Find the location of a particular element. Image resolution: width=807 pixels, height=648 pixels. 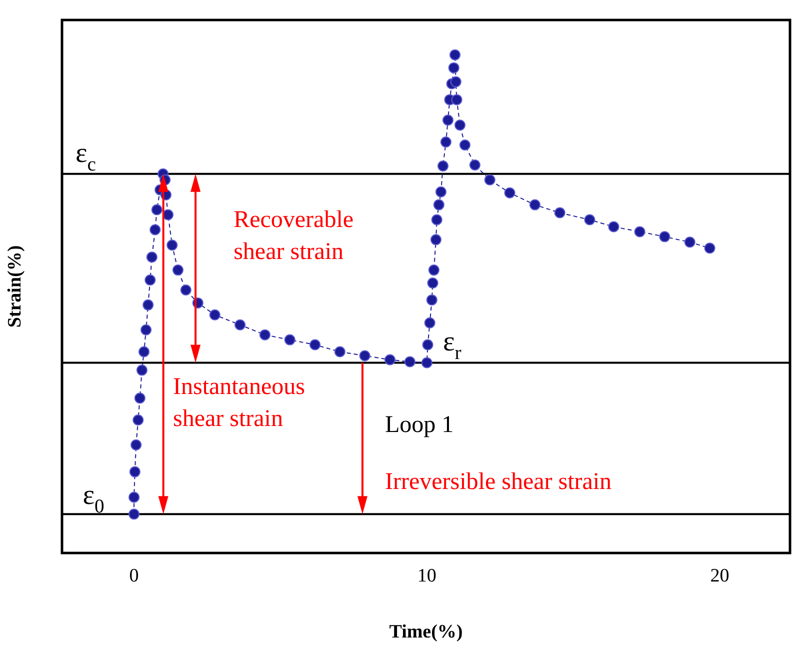

annotation: Irreversible shear strain is located at coordinates (499, 482).